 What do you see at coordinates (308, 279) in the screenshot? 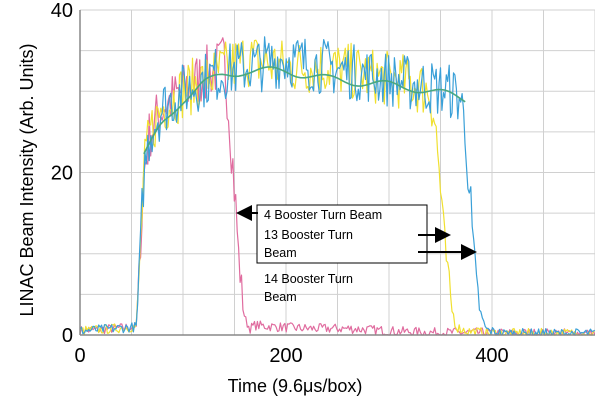
I see `annotation-14-turn-line1: 14 Booster Turn` at bounding box center [308, 279].